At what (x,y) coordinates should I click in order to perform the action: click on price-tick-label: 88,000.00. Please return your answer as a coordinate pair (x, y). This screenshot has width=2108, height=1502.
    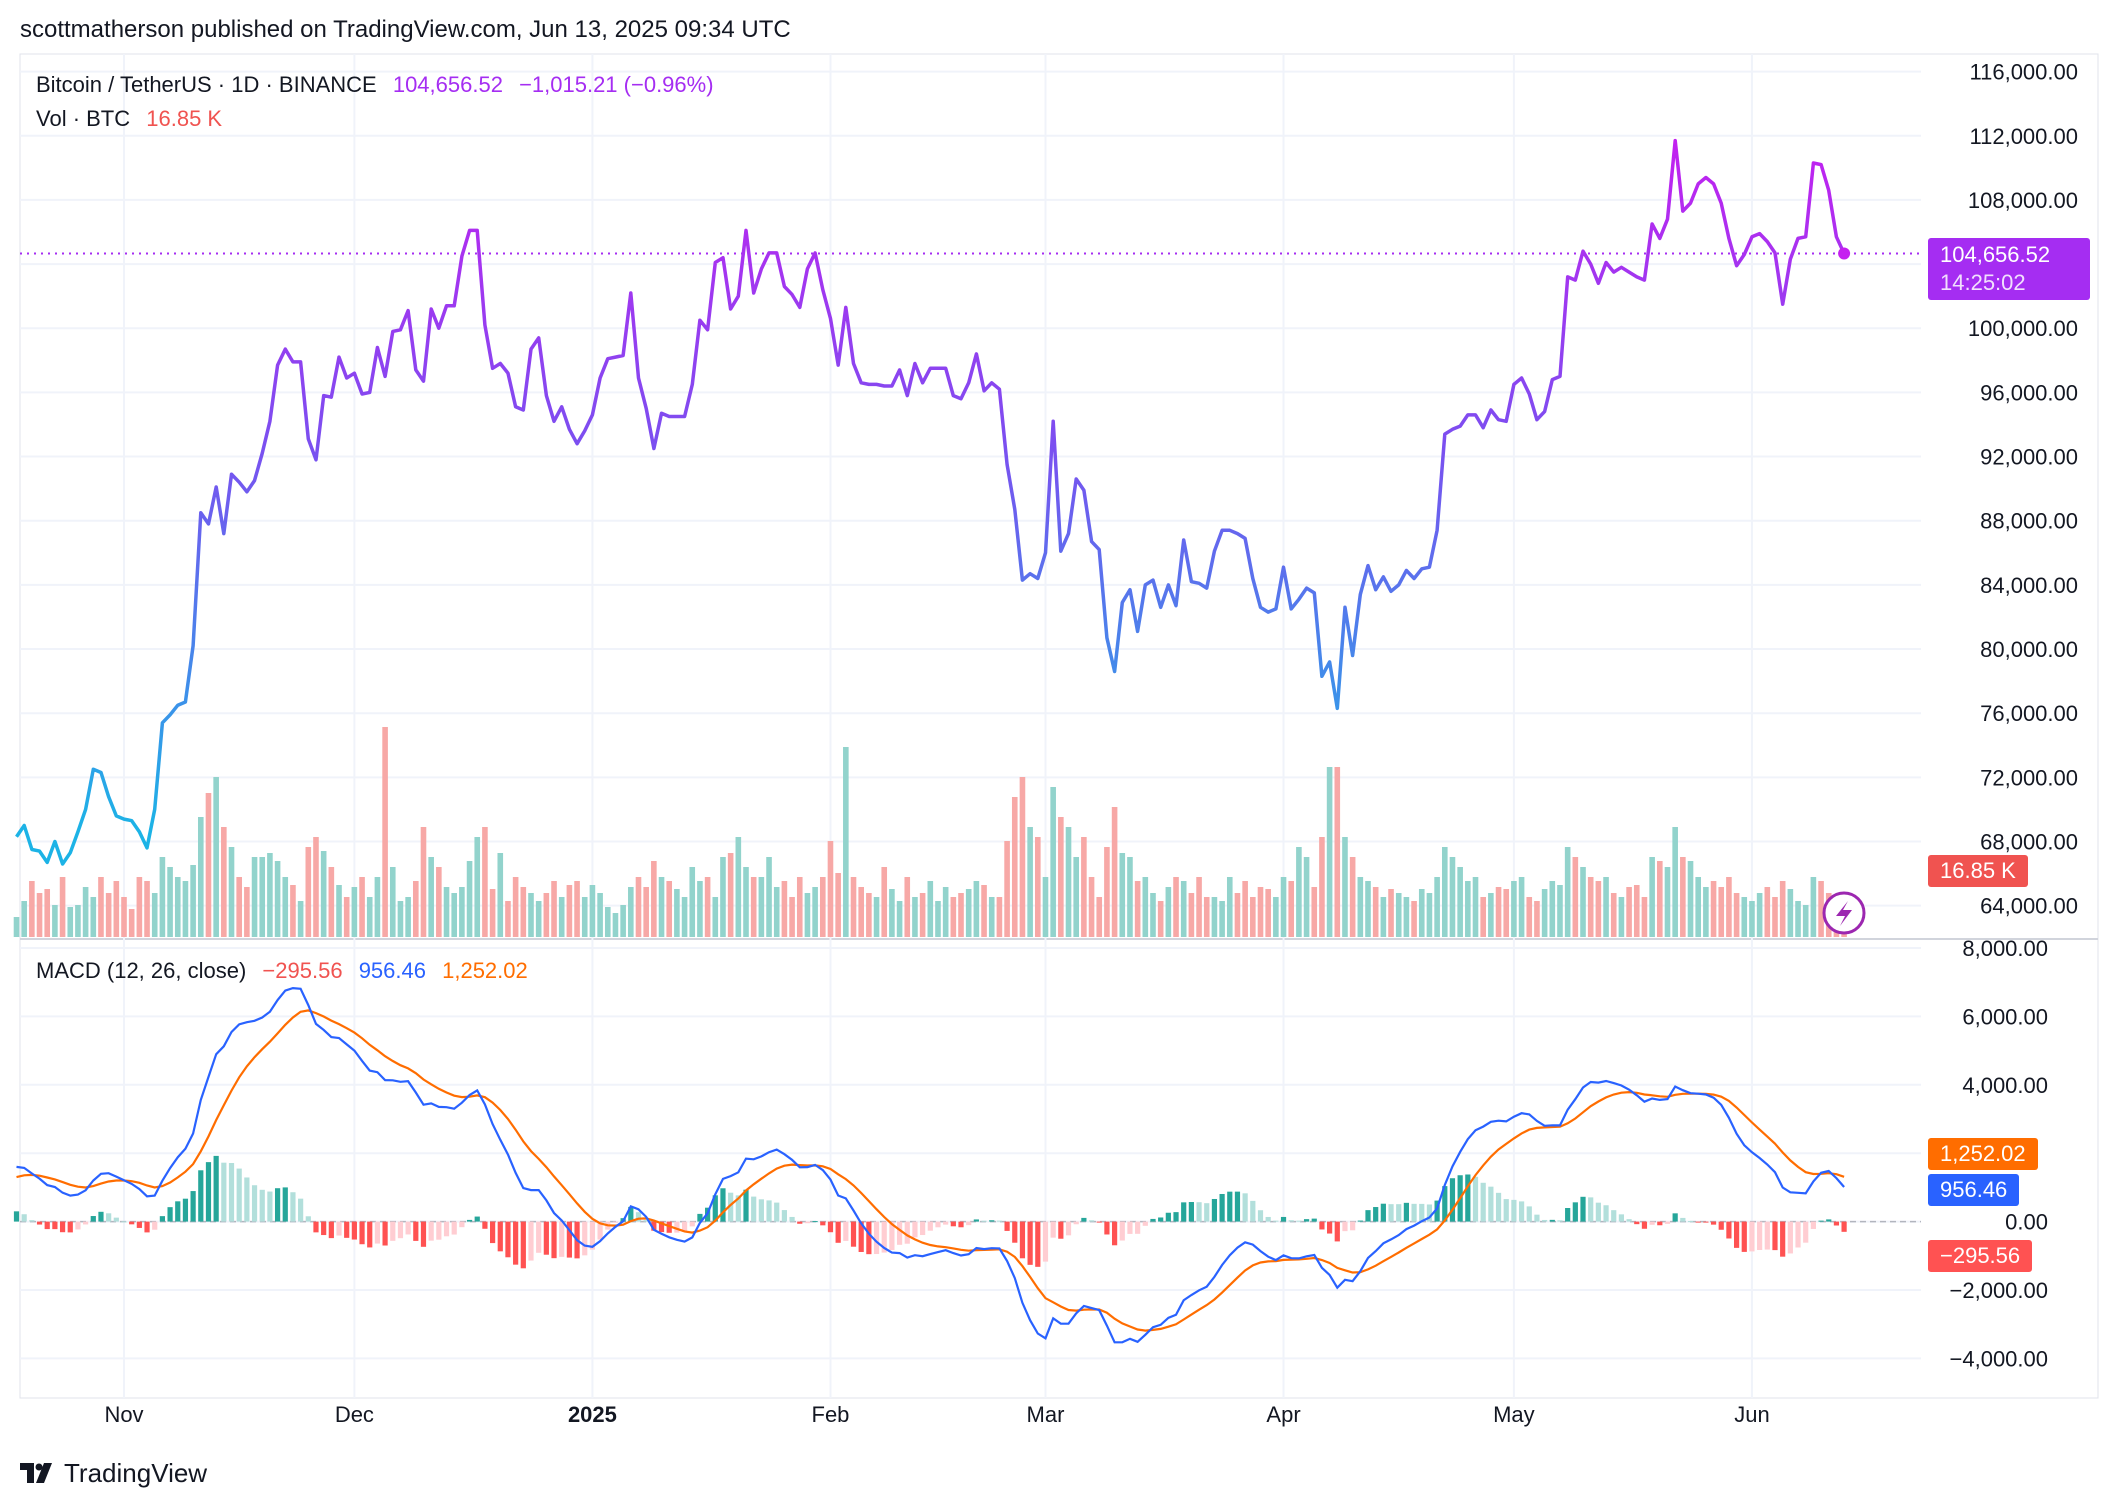
    Looking at the image, I should click on (2029, 521).